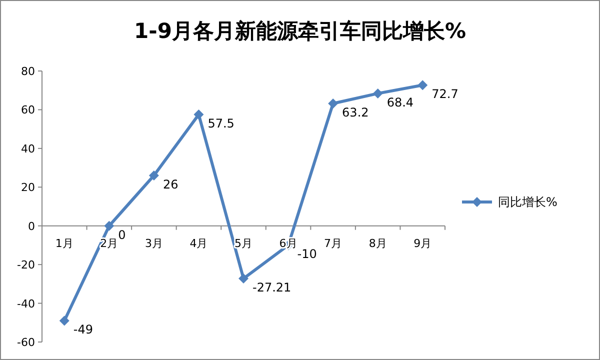  What do you see at coordinates (28, 149) in the screenshot?
I see `y-tick-label: 40` at bounding box center [28, 149].